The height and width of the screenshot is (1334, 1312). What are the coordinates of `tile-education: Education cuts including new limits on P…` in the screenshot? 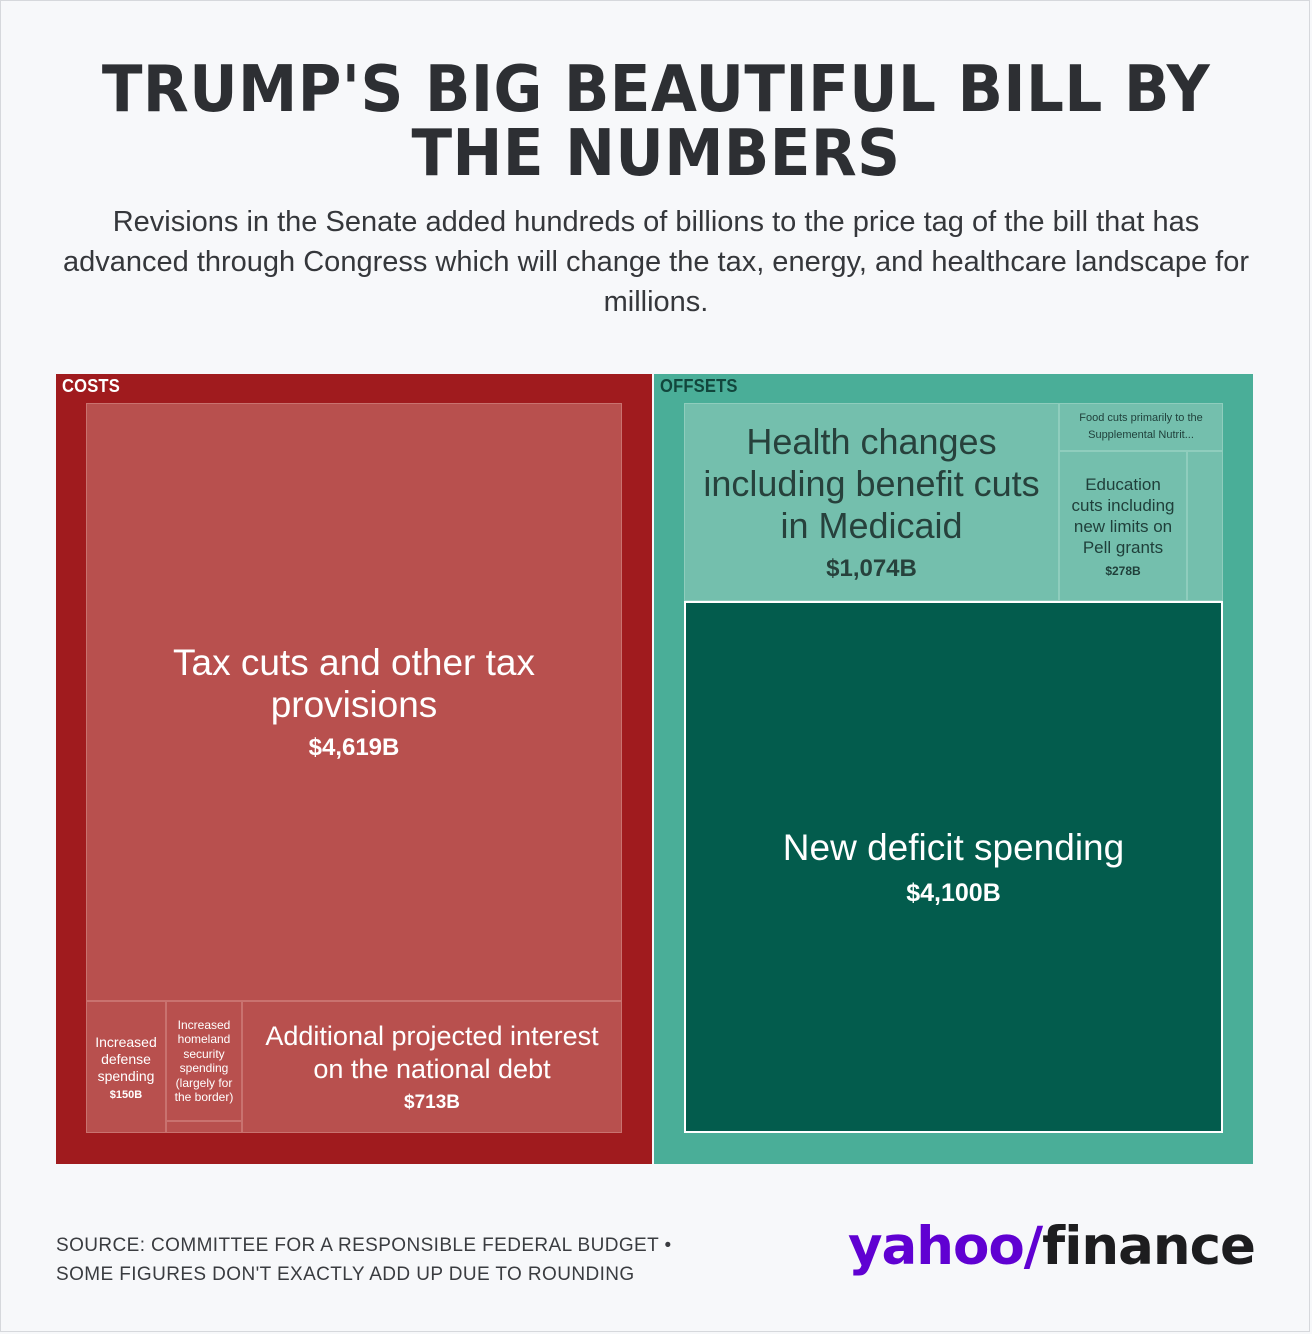 It's located at (1123, 526).